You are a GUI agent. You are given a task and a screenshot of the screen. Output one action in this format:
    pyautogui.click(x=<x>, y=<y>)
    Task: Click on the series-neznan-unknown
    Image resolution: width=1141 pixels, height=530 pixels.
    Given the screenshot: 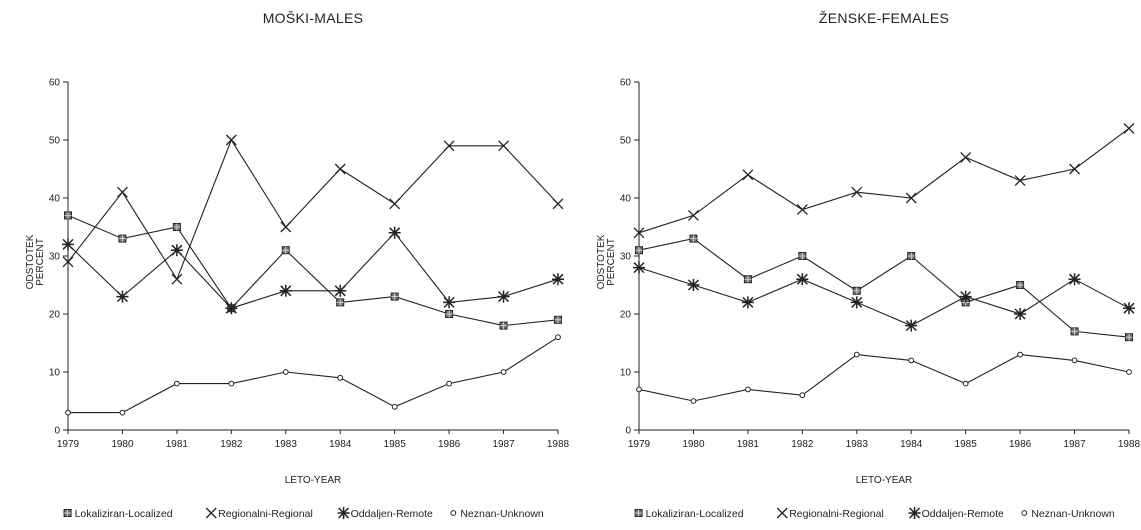 What is the action you would take?
    pyautogui.click(x=313, y=375)
    